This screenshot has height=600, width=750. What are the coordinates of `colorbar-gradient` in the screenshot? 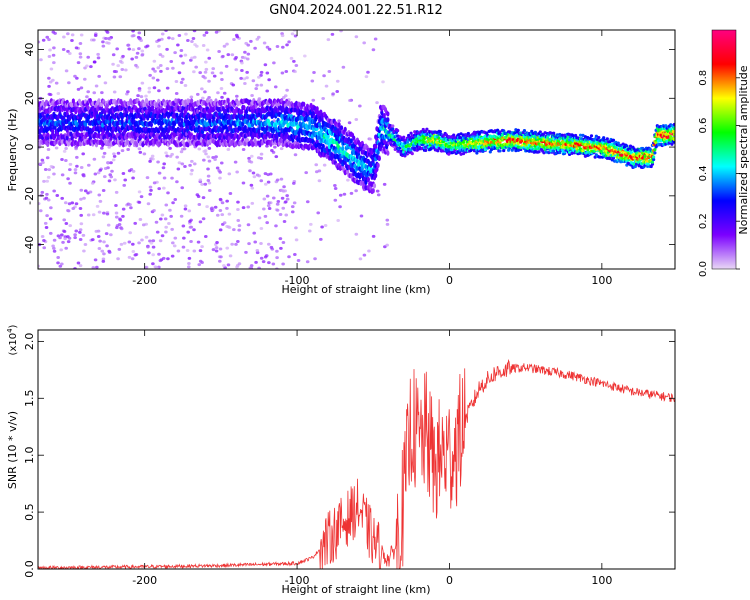 It's located at (724, 149).